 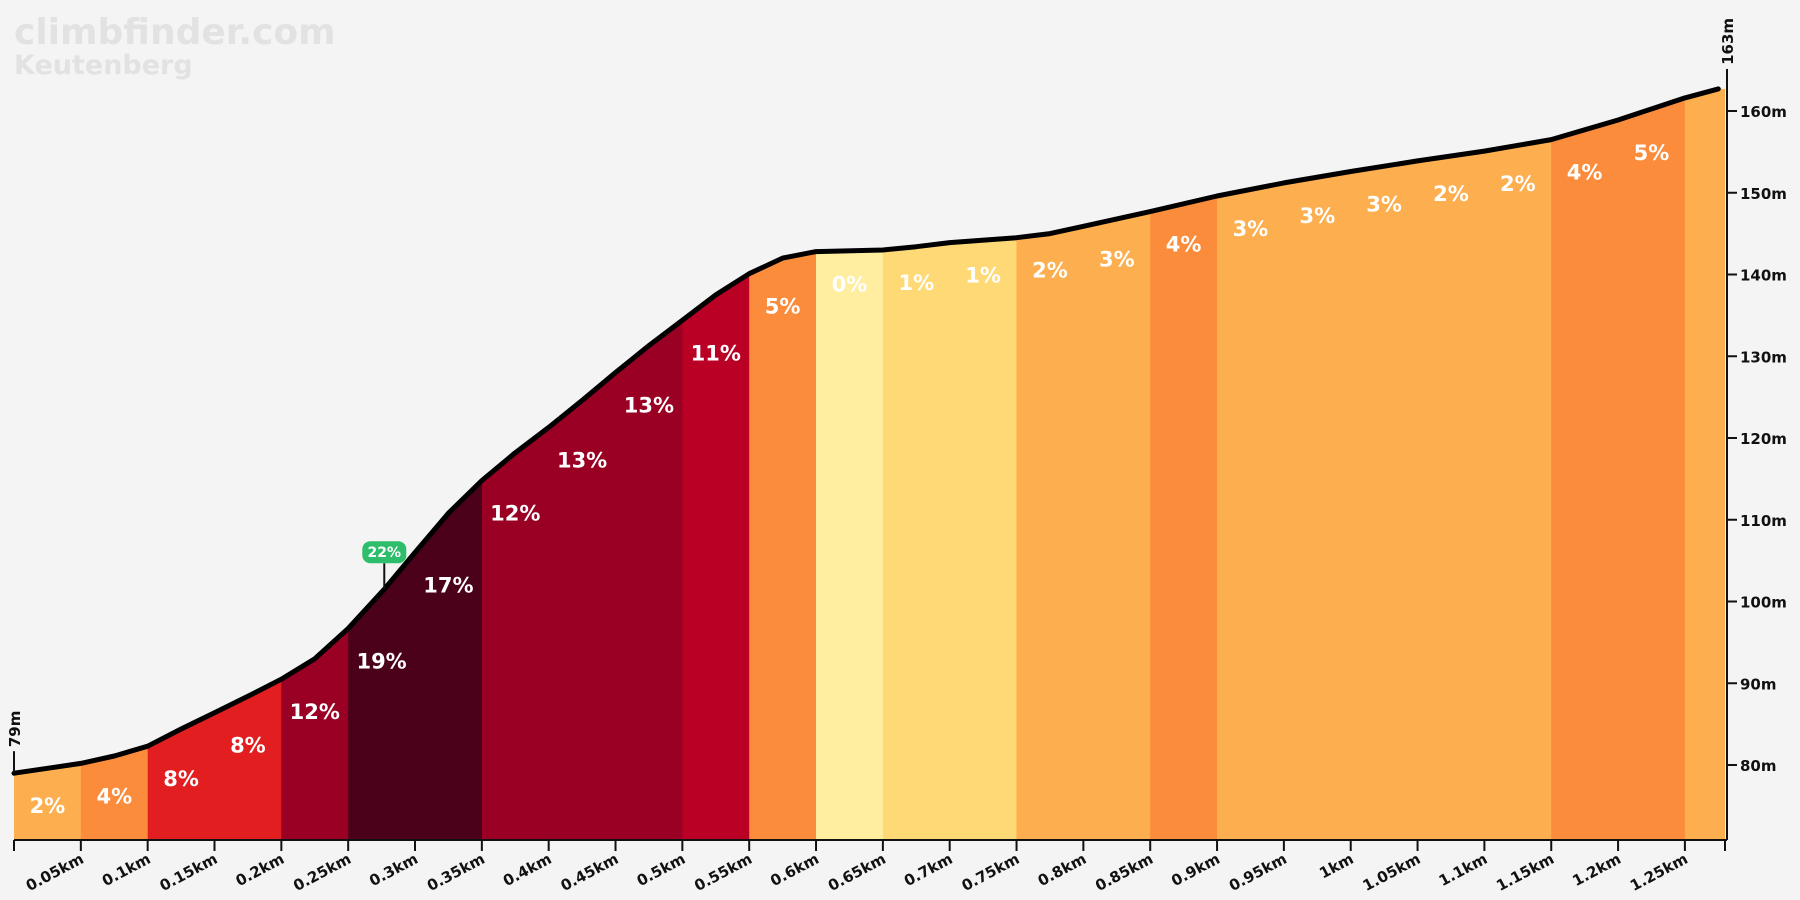 What do you see at coordinates (1763, 439) in the screenshot?
I see `y-tick-label: 120m` at bounding box center [1763, 439].